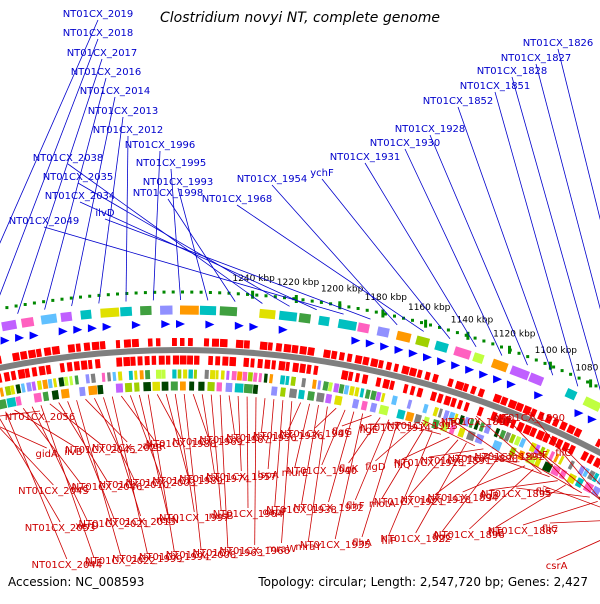 The height and width of the screenshot is (604, 600). I want to click on feature-label: NT01CX_1931, so click(365, 157).